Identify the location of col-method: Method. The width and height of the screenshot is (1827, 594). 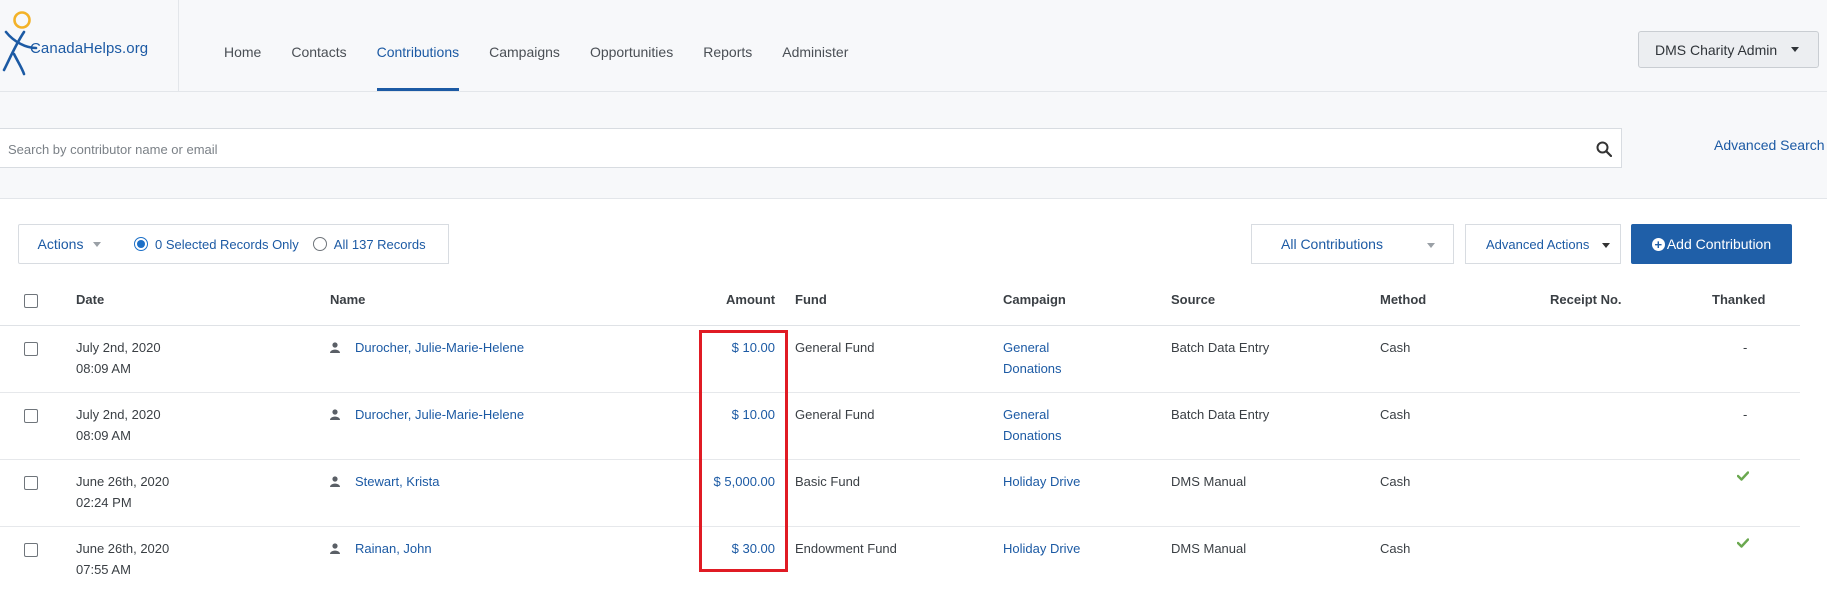
(1403, 299).